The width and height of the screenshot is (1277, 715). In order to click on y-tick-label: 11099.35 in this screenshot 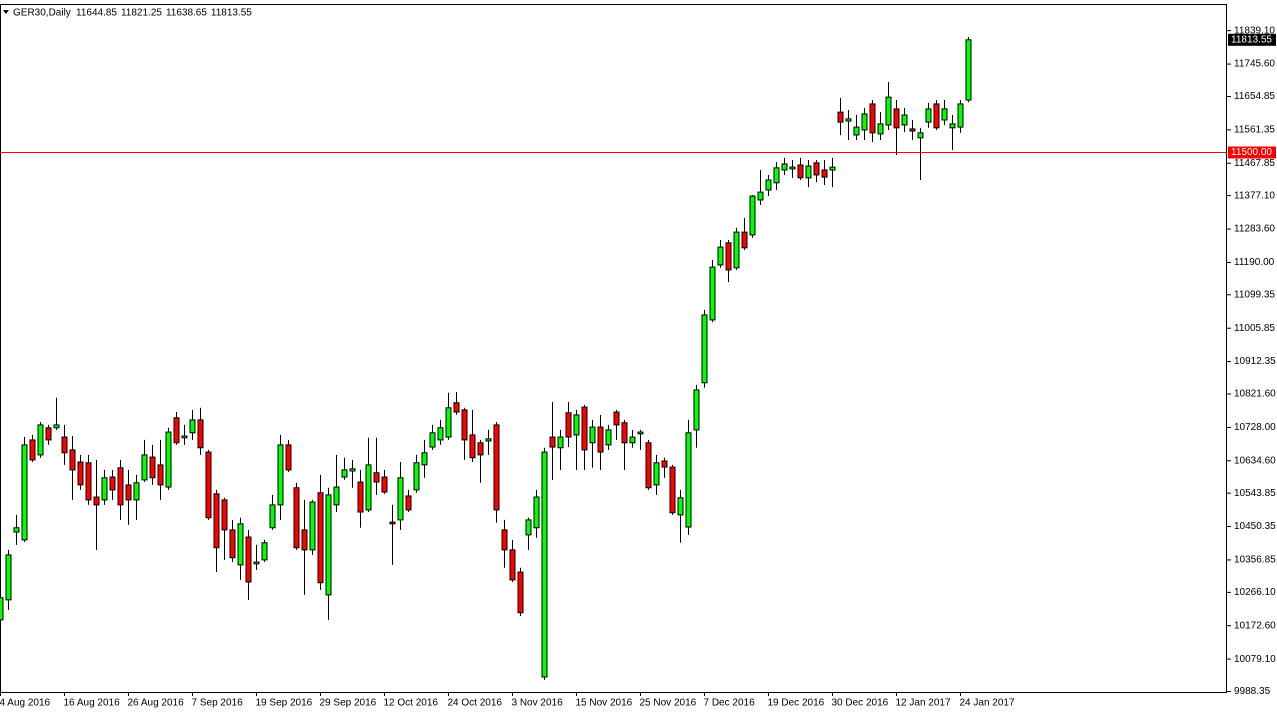, I will do `click(1254, 294)`.